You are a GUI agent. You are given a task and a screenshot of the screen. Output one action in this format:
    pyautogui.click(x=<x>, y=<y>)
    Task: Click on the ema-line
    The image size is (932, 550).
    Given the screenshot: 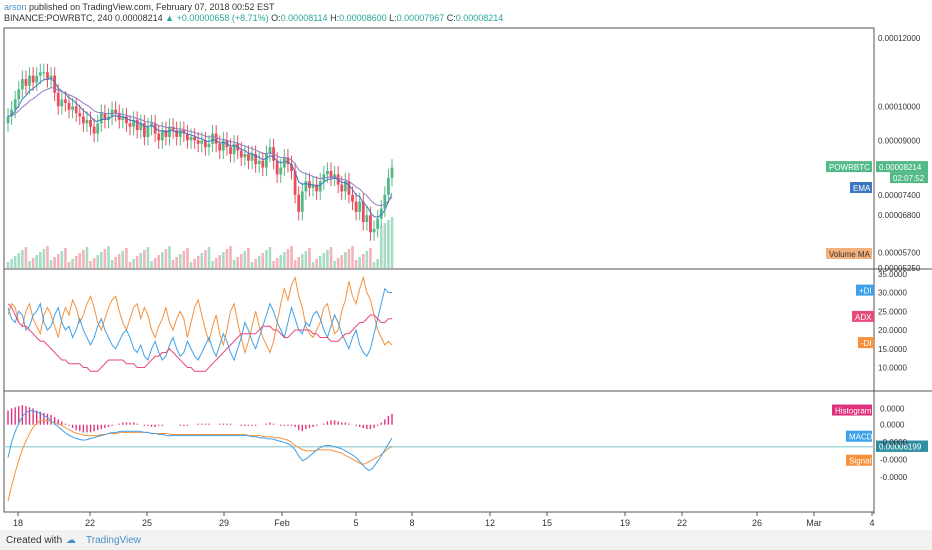 What is the action you would take?
    pyautogui.click(x=200, y=147)
    